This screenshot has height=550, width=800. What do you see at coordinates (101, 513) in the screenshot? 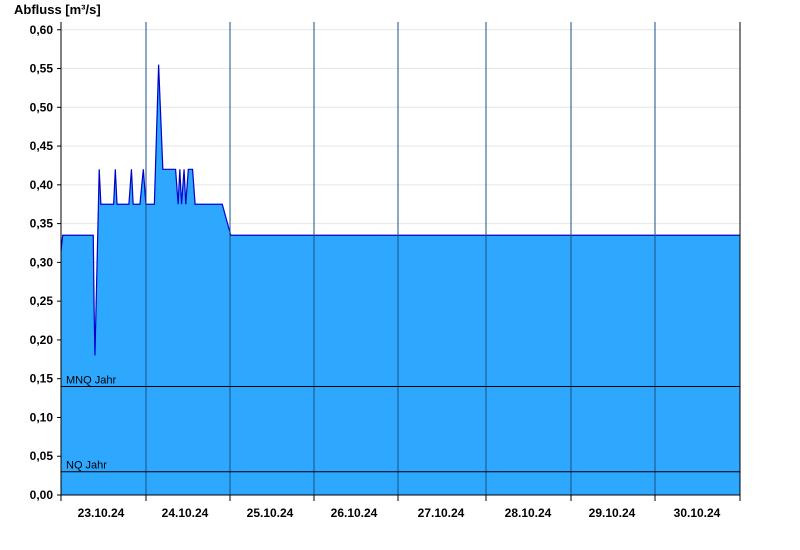
I see `x-tick-label: 23.10.24` at bounding box center [101, 513].